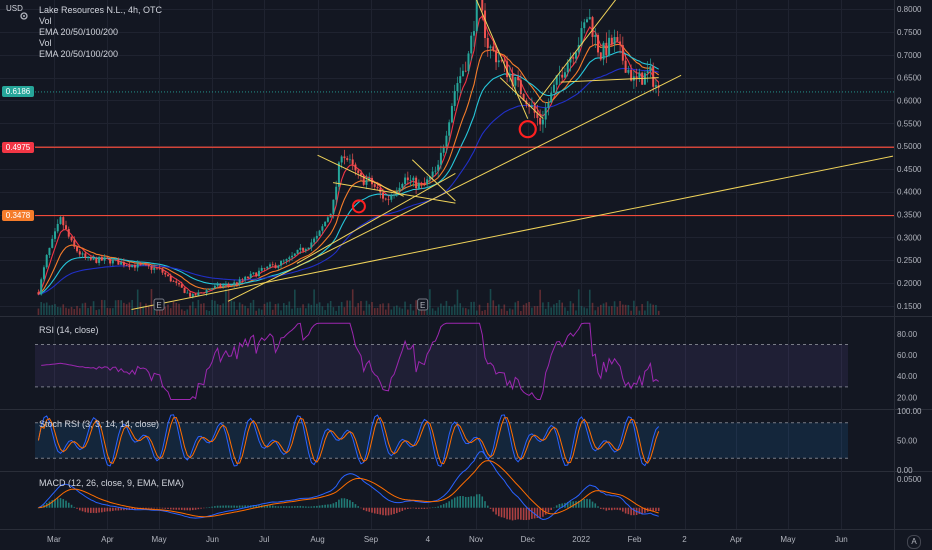  What do you see at coordinates (101, 10) in the screenshot?
I see `symbol-title: Lake Resources N.L., 4h, OTC` at bounding box center [101, 10].